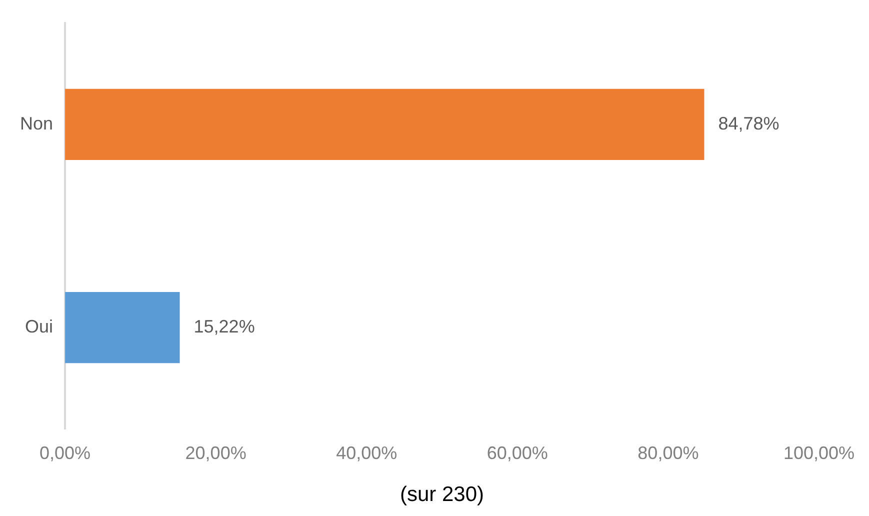 Image resolution: width=869 pixels, height=516 pixels. I want to click on x-axis-title: (sur 230), so click(442, 494).